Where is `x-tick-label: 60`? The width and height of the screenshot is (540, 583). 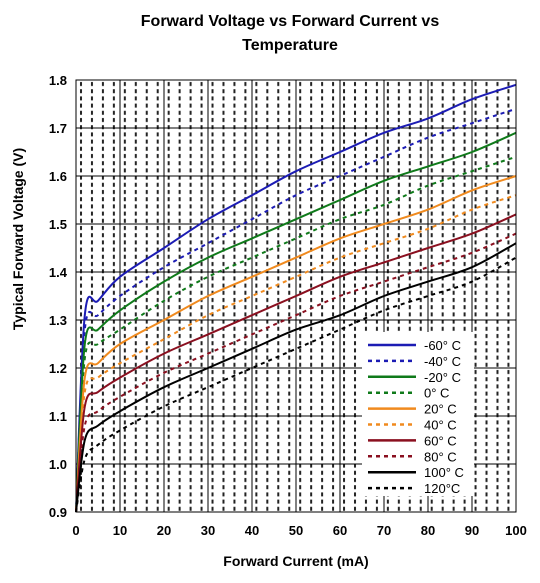 x-tick-label: 60 is located at coordinates (340, 530).